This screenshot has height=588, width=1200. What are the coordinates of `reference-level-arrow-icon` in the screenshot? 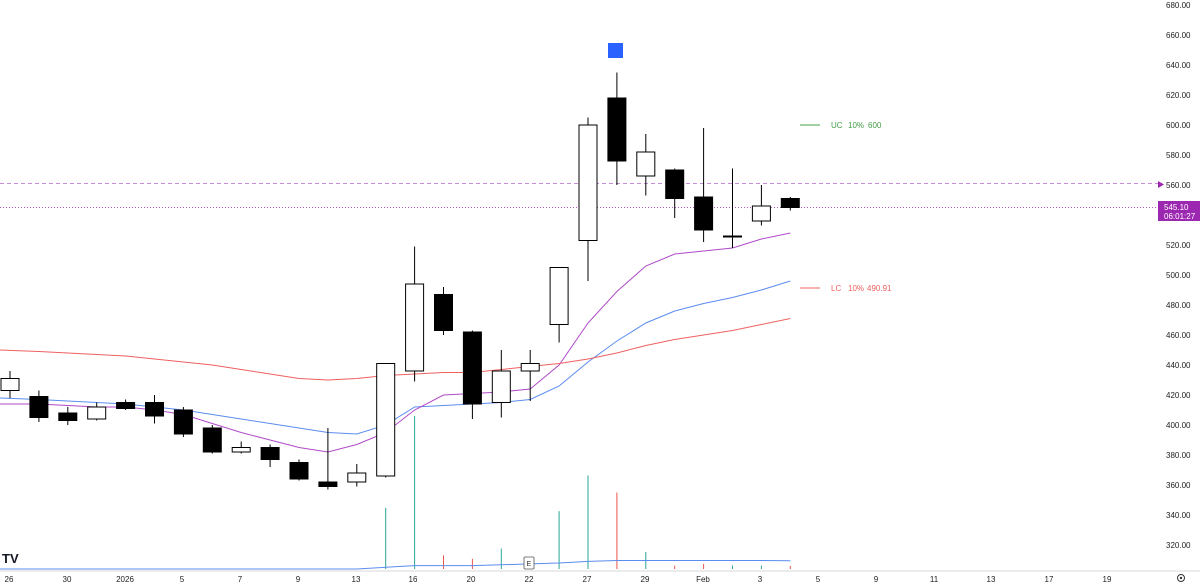 It's located at (1161, 184).